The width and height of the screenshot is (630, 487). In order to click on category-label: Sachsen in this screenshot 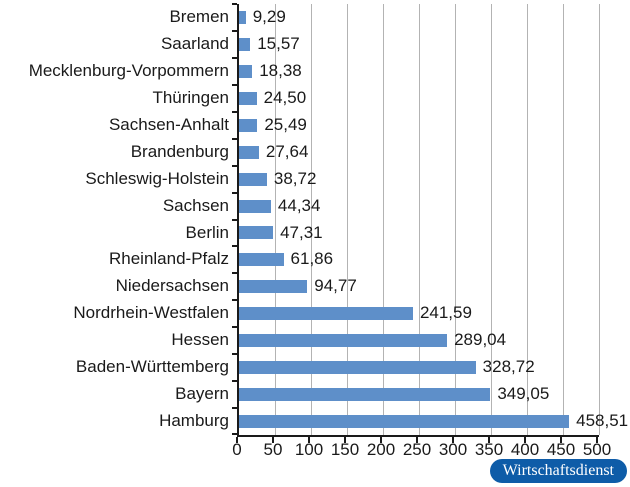, I will do `click(195, 205)`.